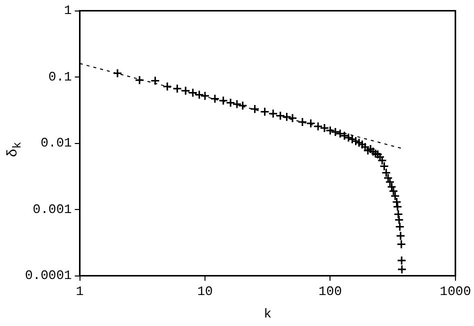  What do you see at coordinates (80, 292) in the screenshot?
I see `x-tick-label: 1` at bounding box center [80, 292].